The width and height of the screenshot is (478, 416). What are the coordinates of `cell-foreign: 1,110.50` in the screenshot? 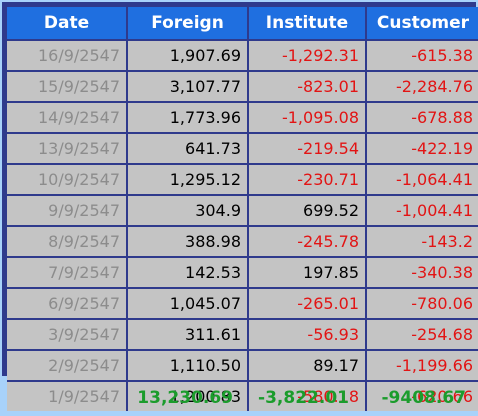 It's located at (187, 365).